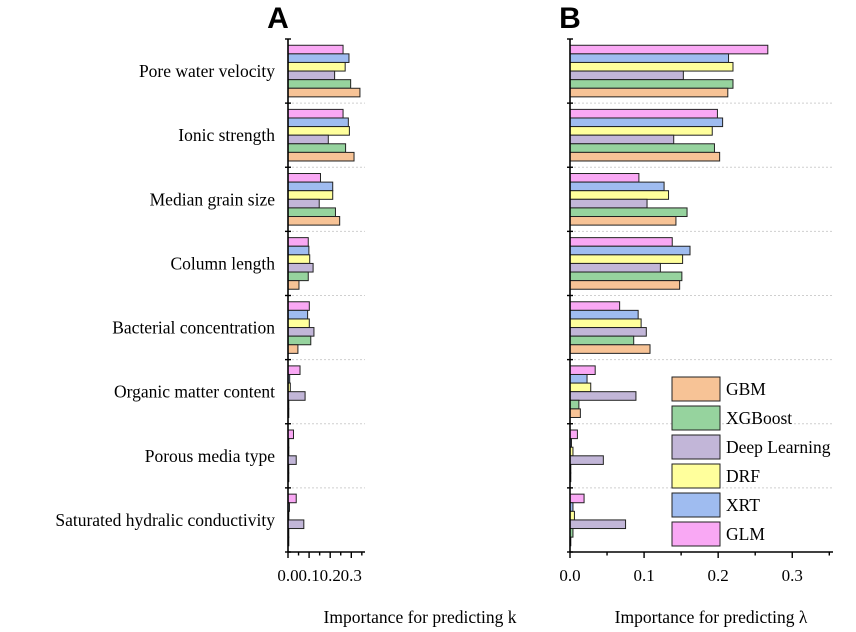 The height and width of the screenshot is (632, 856). I want to click on legend: GBM XGBoost Deep Learning DRF XRT GLM, so click(751, 461).